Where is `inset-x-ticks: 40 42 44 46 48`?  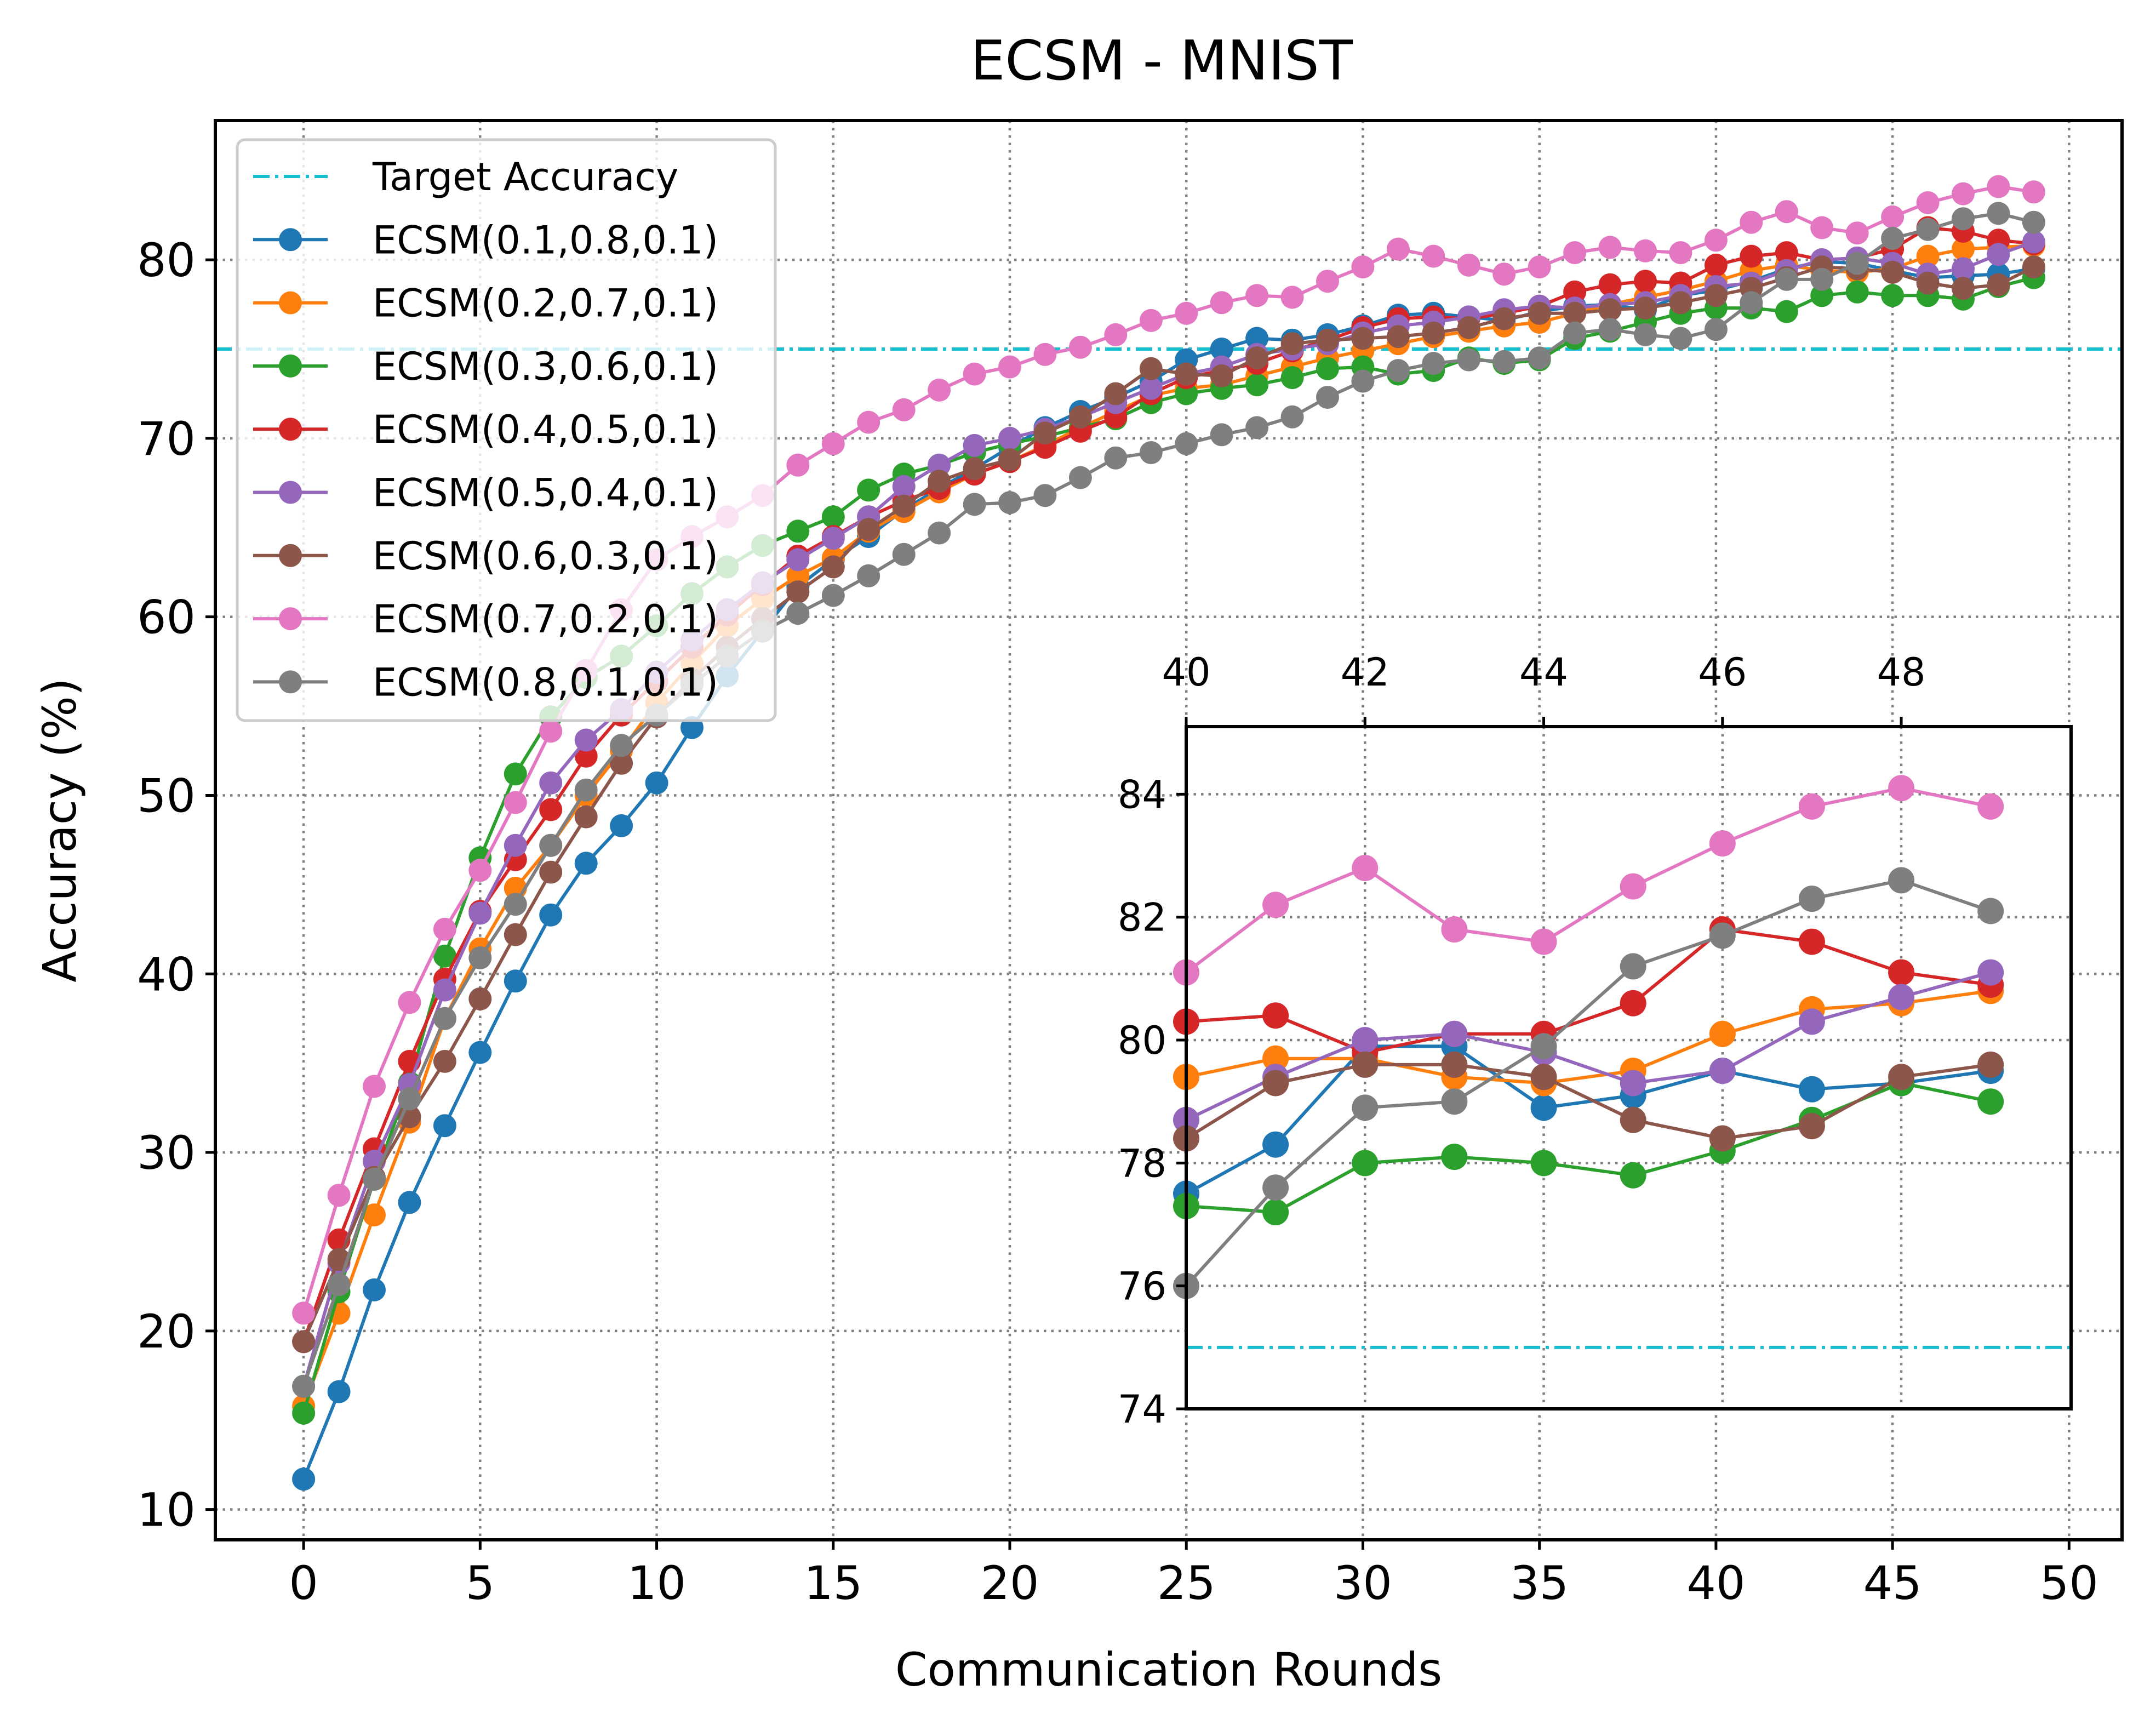 inset-x-ticks: 40 42 44 46 48 is located at coordinates (1544, 689).